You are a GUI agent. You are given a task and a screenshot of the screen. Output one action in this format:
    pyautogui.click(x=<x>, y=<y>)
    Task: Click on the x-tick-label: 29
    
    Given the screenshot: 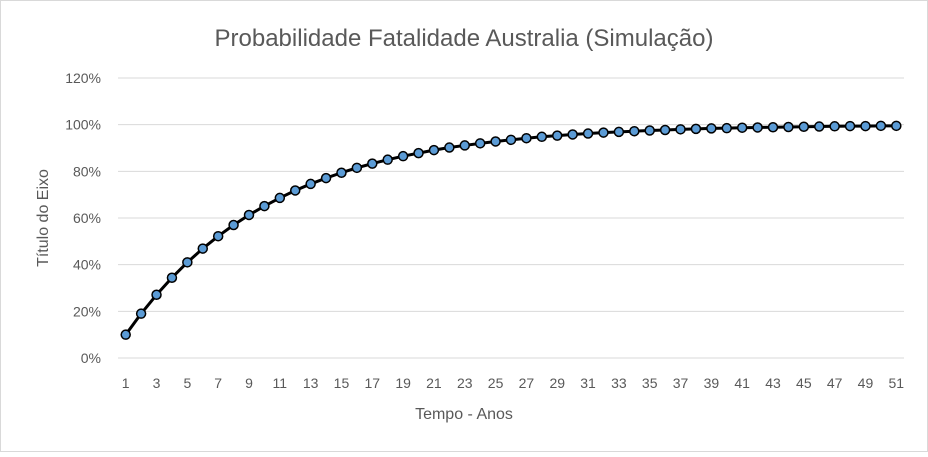 What is the action you would take?
    pyautogui.click(x=557, y=383)
    